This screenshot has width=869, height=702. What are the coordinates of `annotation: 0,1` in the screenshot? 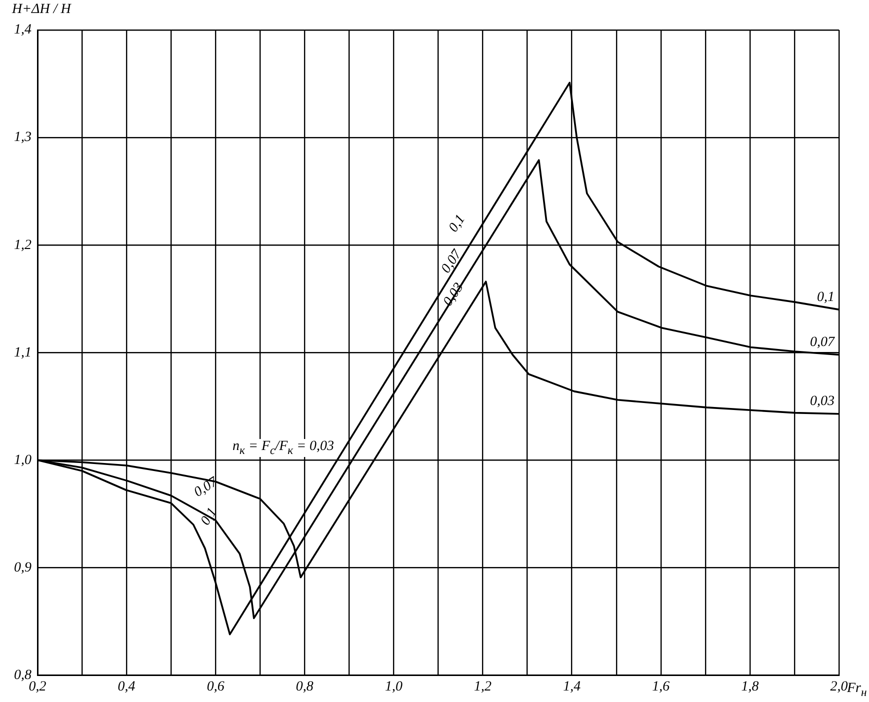 It's located at (458, 224).